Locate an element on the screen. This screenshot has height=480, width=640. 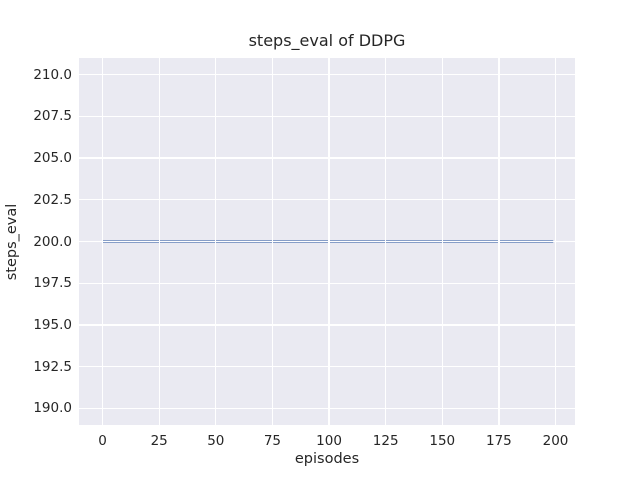
x-tick-label: 100 is located at coordinates (329, 441).